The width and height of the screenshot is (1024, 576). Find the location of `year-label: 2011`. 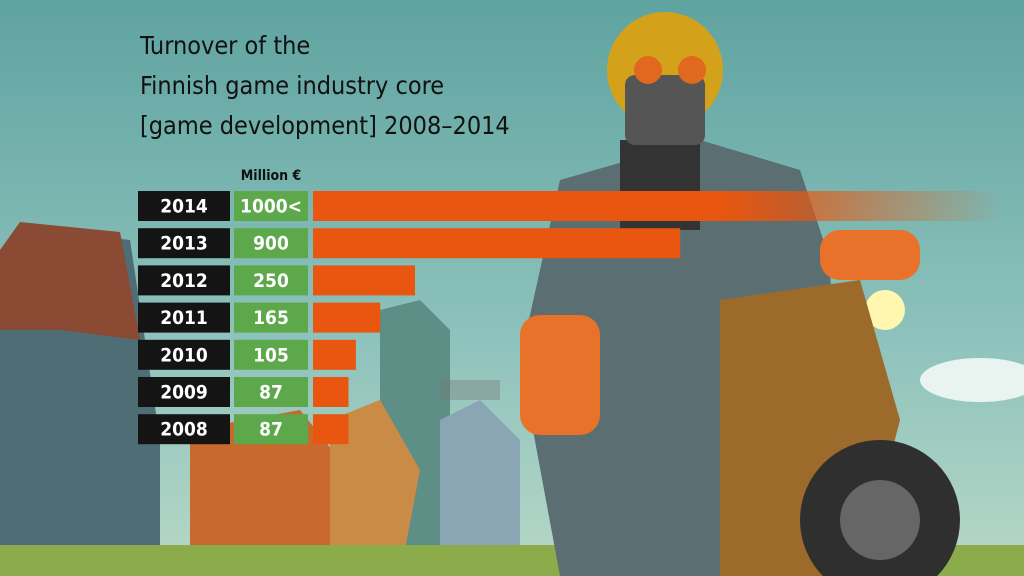

year-label: 2011 is located at coordinates (184, 318).